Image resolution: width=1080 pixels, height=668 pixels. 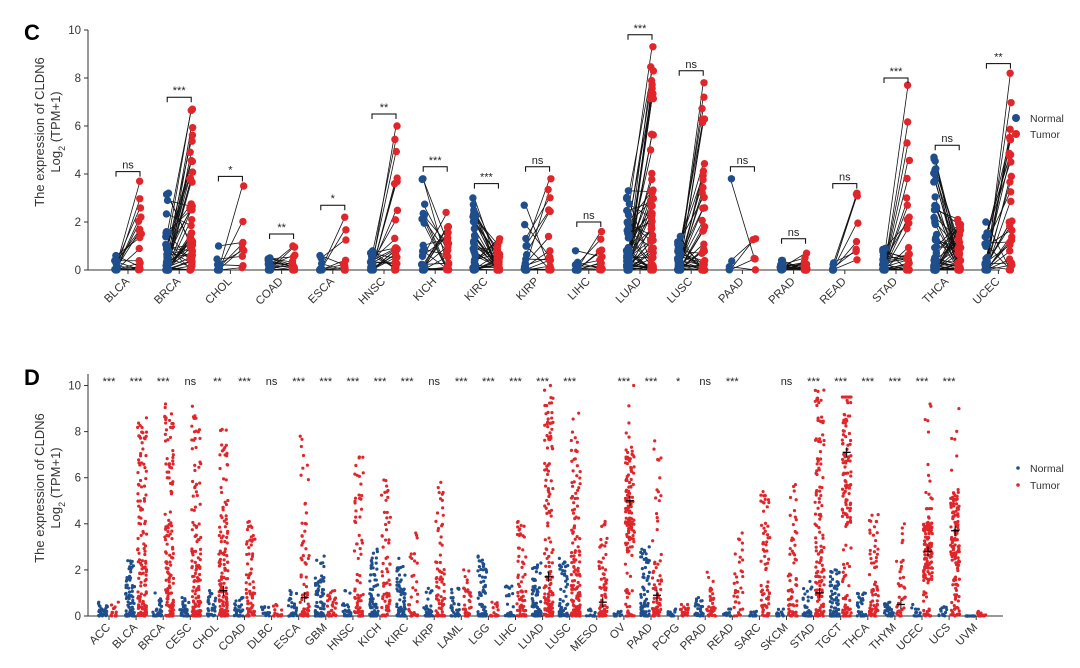 I want to click on significance-label: ***, so click(x=436, y=161).